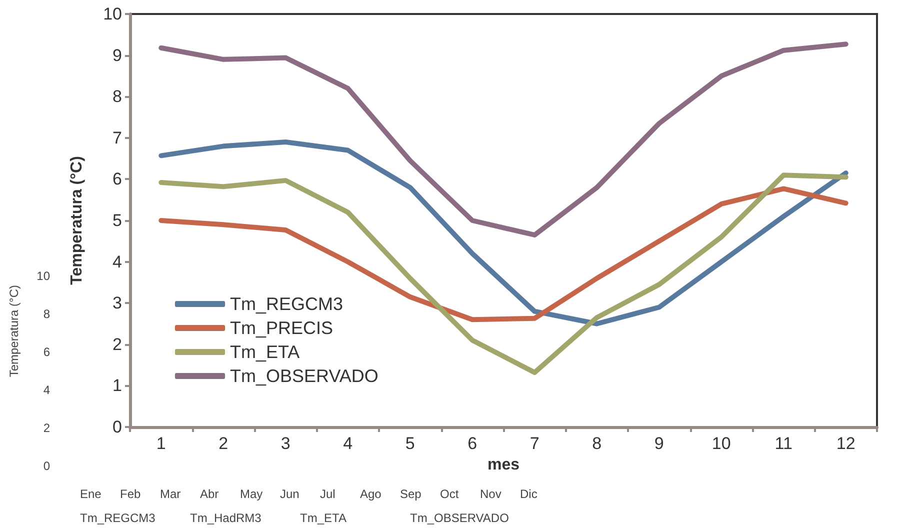  I want to click on text: Temperatura (°C), so click(14, 331).